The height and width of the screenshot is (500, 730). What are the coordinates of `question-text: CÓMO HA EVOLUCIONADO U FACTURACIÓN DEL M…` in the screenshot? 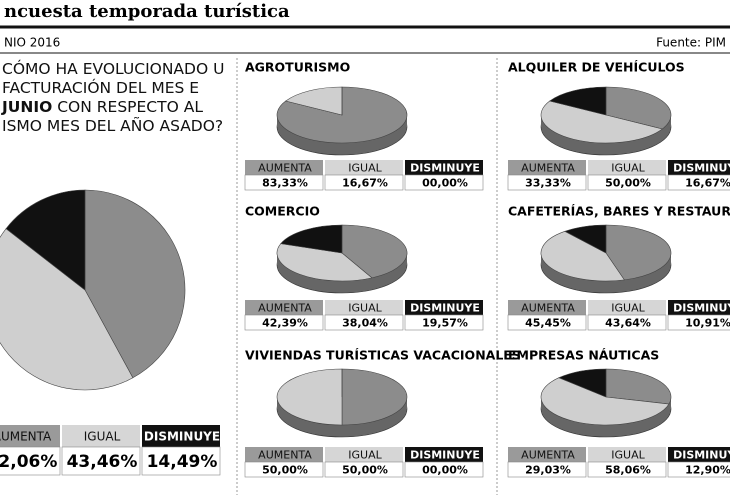 It's located at (113, 78).